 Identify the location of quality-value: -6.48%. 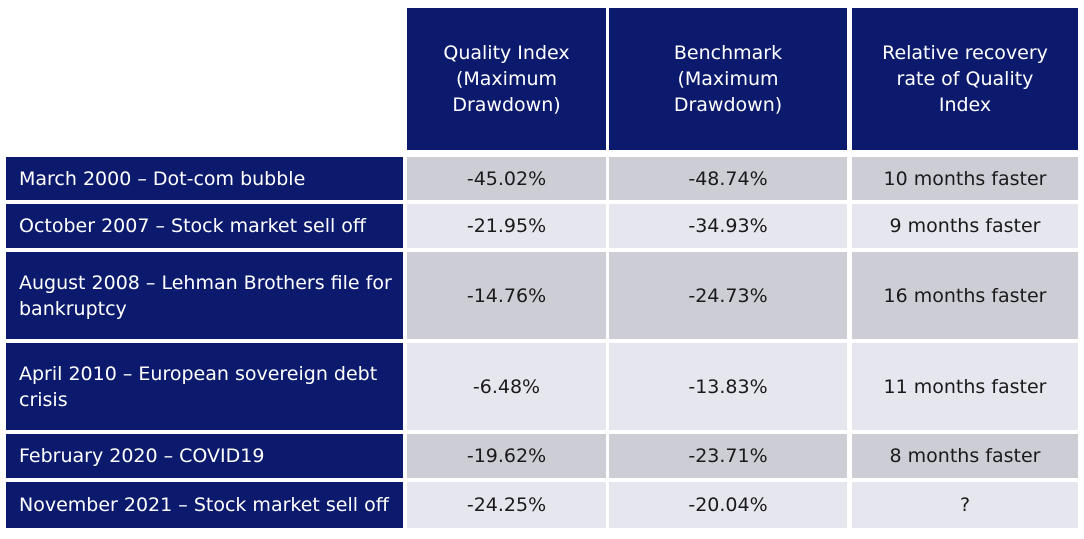
(506, 386).